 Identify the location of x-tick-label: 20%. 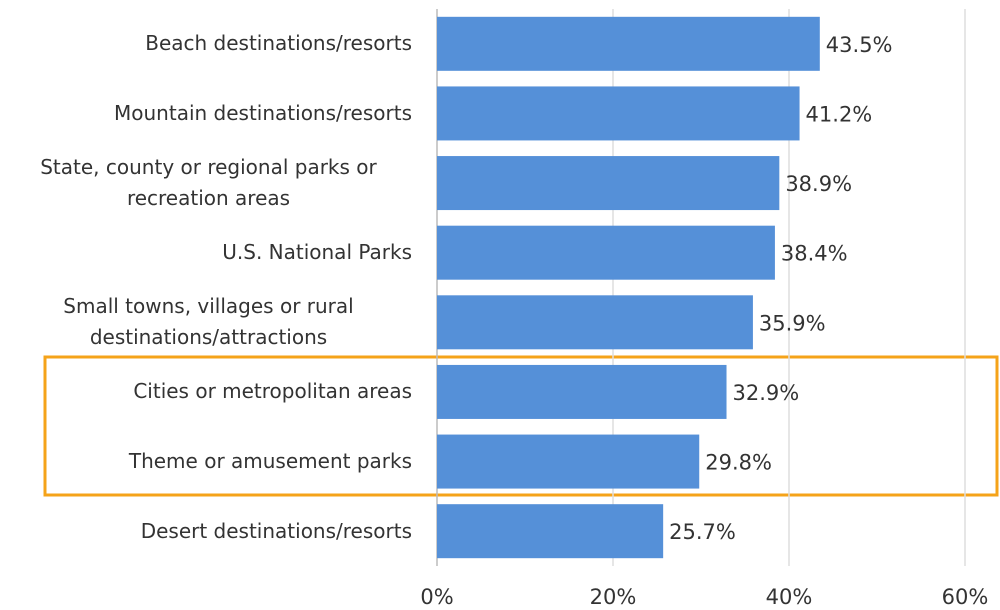
(613, 597).